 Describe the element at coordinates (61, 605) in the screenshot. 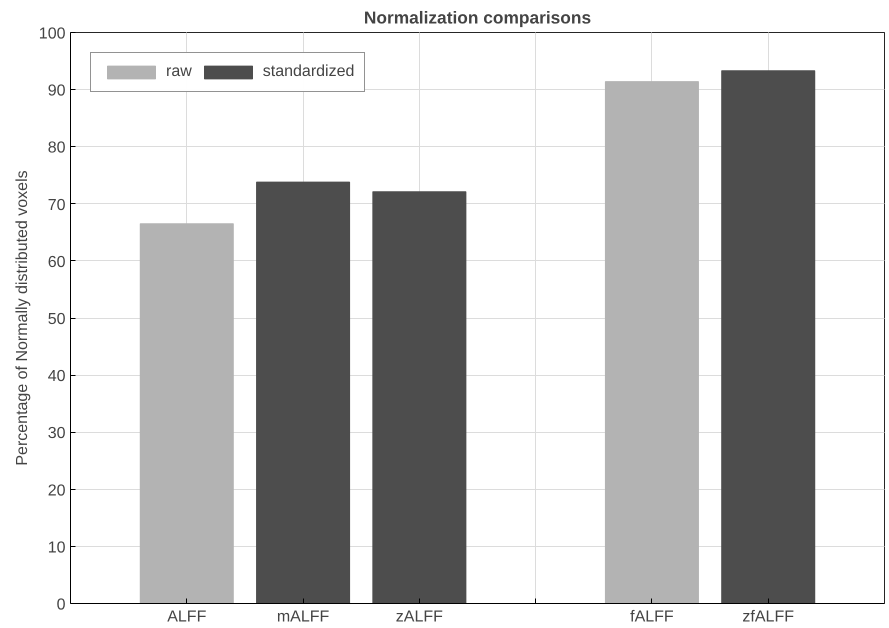

I see `y-tick-label: 0` at that location.